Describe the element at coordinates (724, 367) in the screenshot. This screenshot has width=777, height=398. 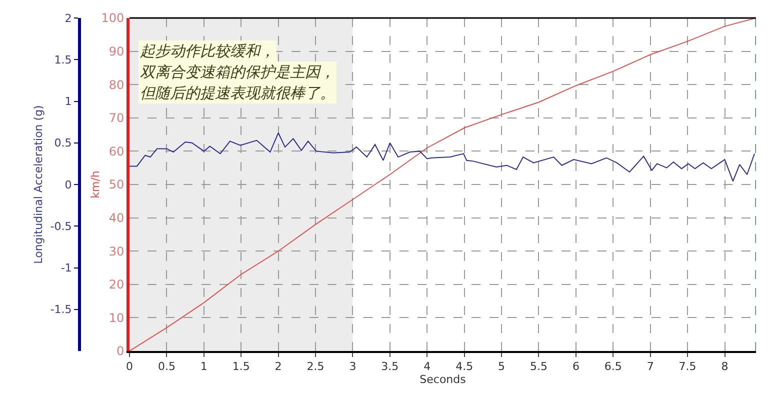
I see `x-tick-label: 8` at that location.